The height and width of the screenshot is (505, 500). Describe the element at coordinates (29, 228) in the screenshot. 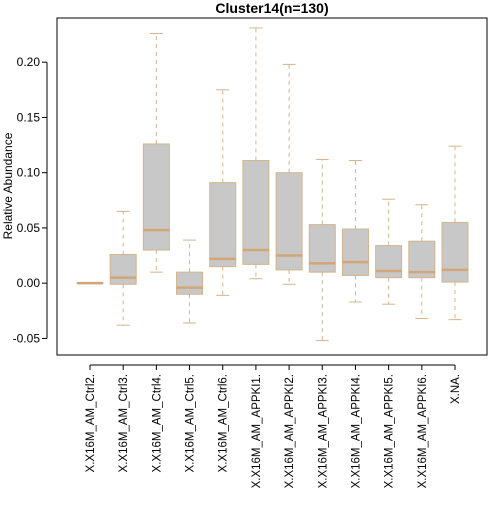

I see `y-tick-label: 0.05` at that location.